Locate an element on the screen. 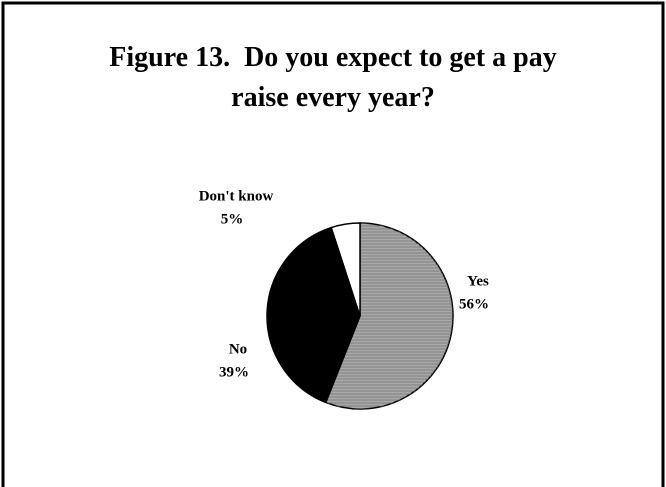 The image size is (666, 487). slice-texture is located at coordinates (389, 315).